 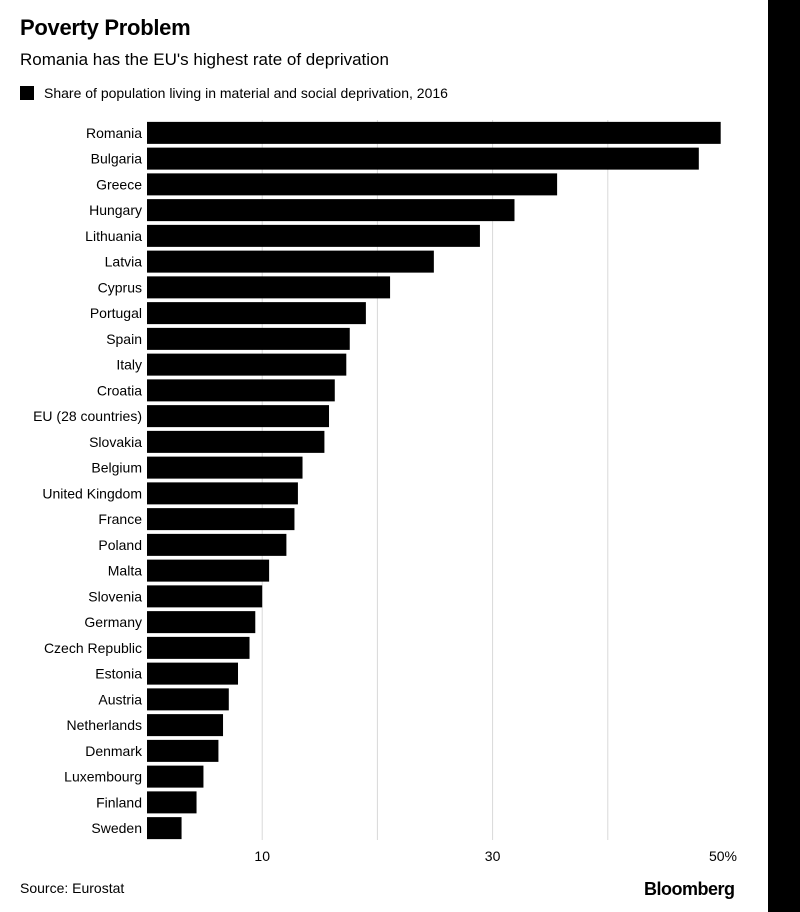 What do you see at coordinates (256, 313) in the screenshot?
I see `bar-portugal` at bounding box center [256, 313].